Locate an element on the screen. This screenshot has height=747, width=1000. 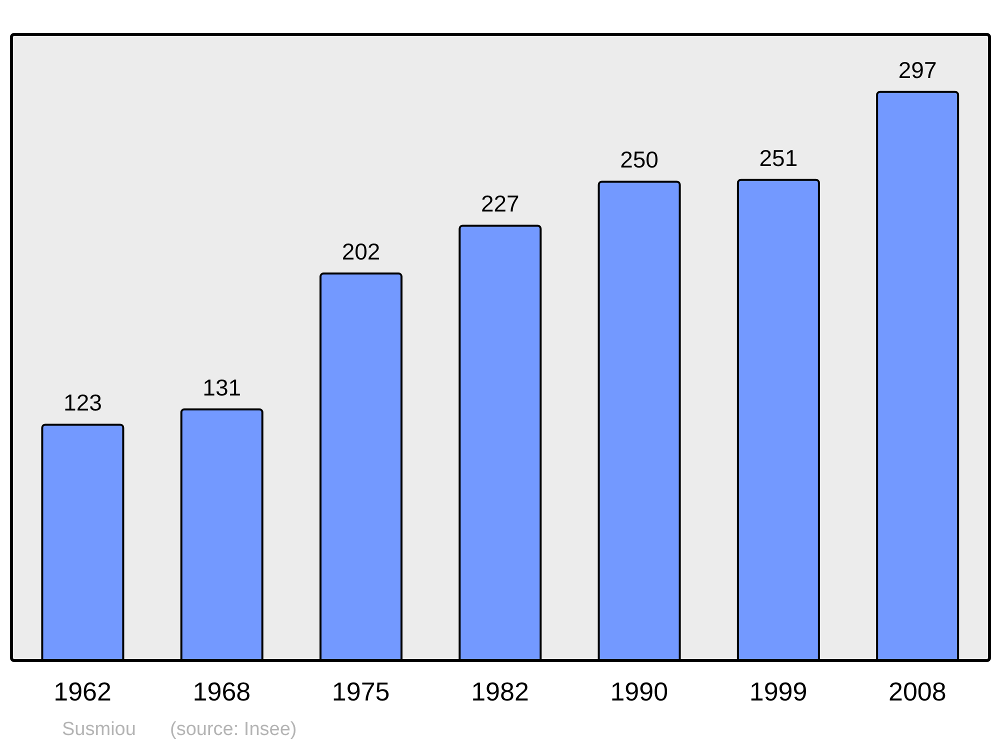
text: (source: Insee) is located at coordinates (233, 730).